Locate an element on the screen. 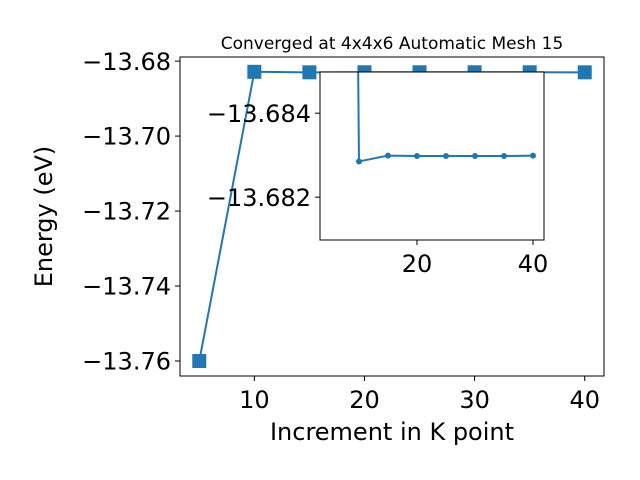 This screenshot has width=640, height=480. x-tick-label: 30 is located at coordinates (474, 400).